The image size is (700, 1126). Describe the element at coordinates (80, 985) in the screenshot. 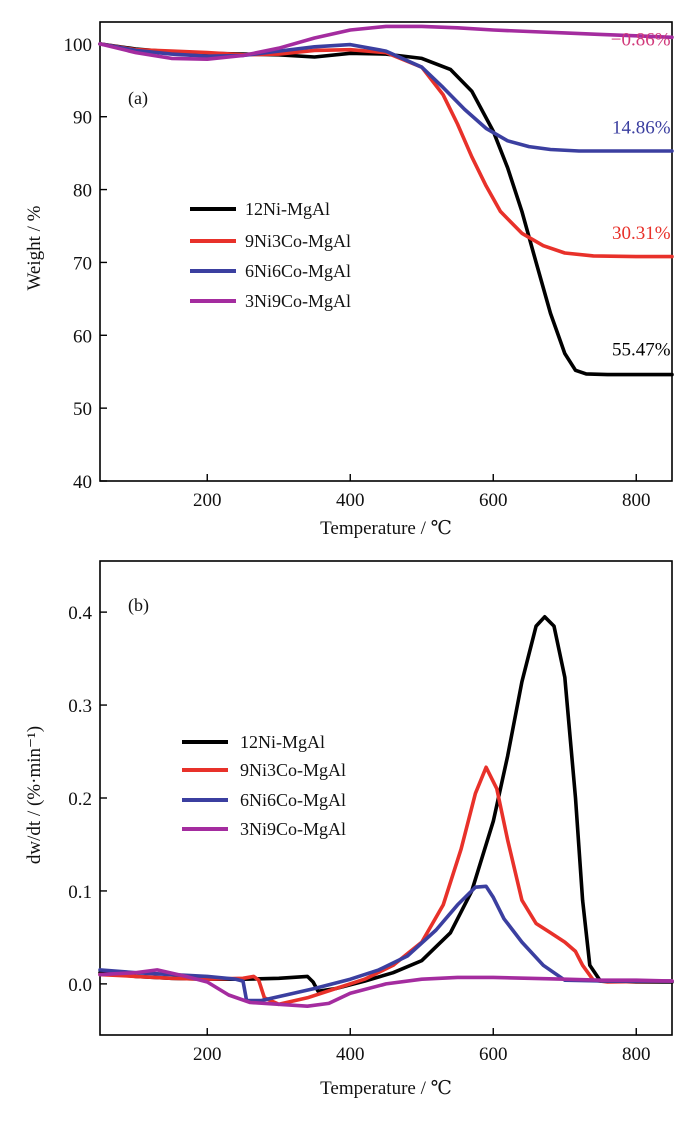

I see `y-tick-label-b-0: 0.0` at that location.